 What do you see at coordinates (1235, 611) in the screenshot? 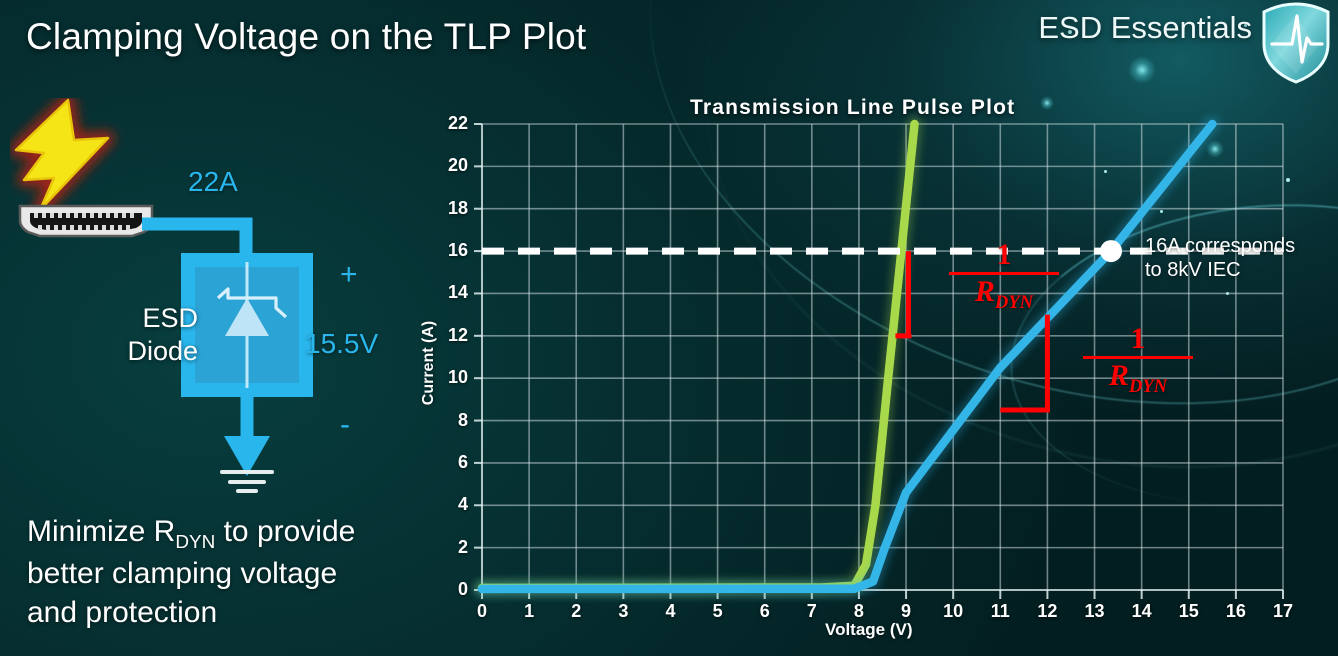
I see `chart-x-tick-label: 16` at bounding box center [1235, 611].